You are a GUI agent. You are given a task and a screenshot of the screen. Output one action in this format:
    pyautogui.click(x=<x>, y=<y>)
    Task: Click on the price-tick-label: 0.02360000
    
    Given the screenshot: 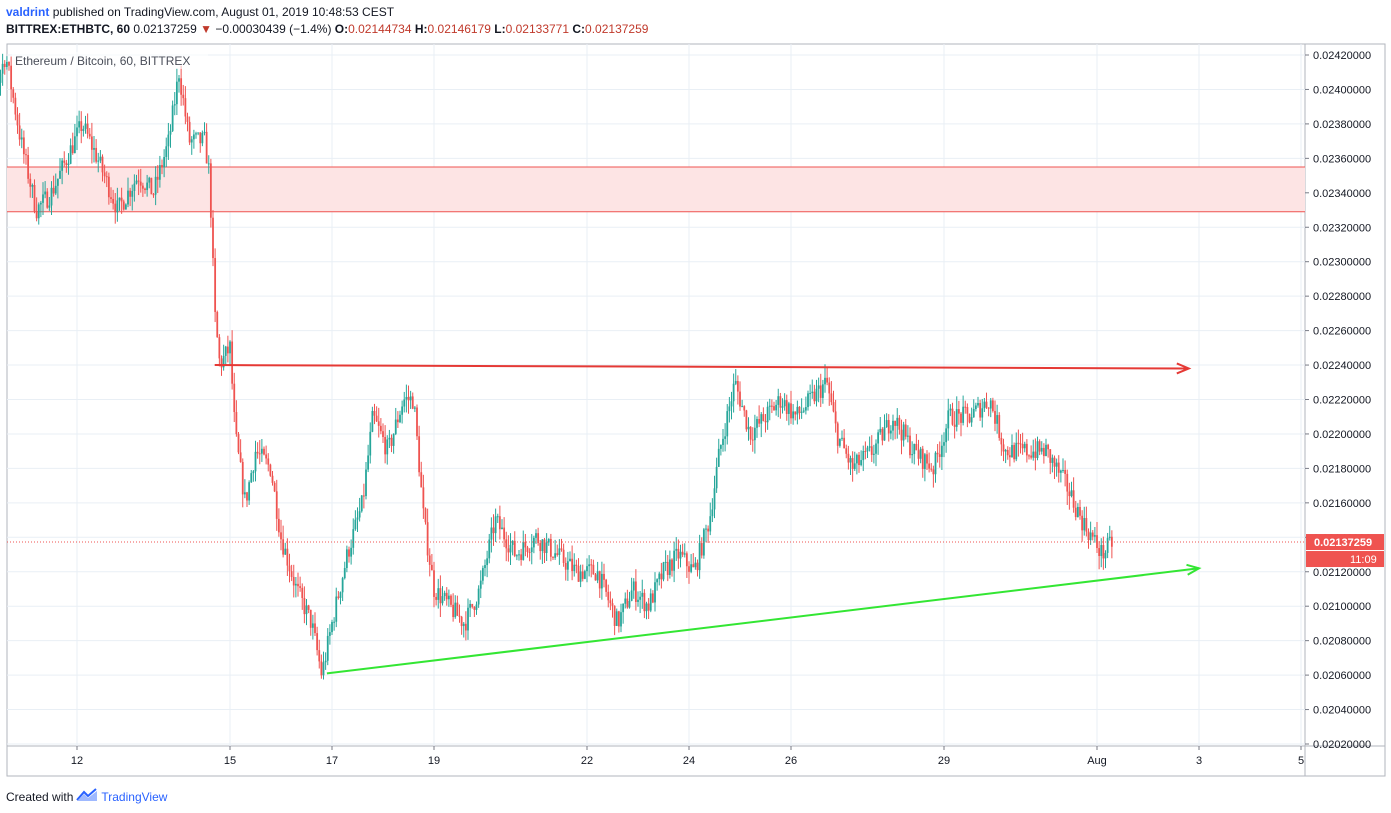 What is the action you would take?
    pyautogui.click(x=1342, y=159)
    